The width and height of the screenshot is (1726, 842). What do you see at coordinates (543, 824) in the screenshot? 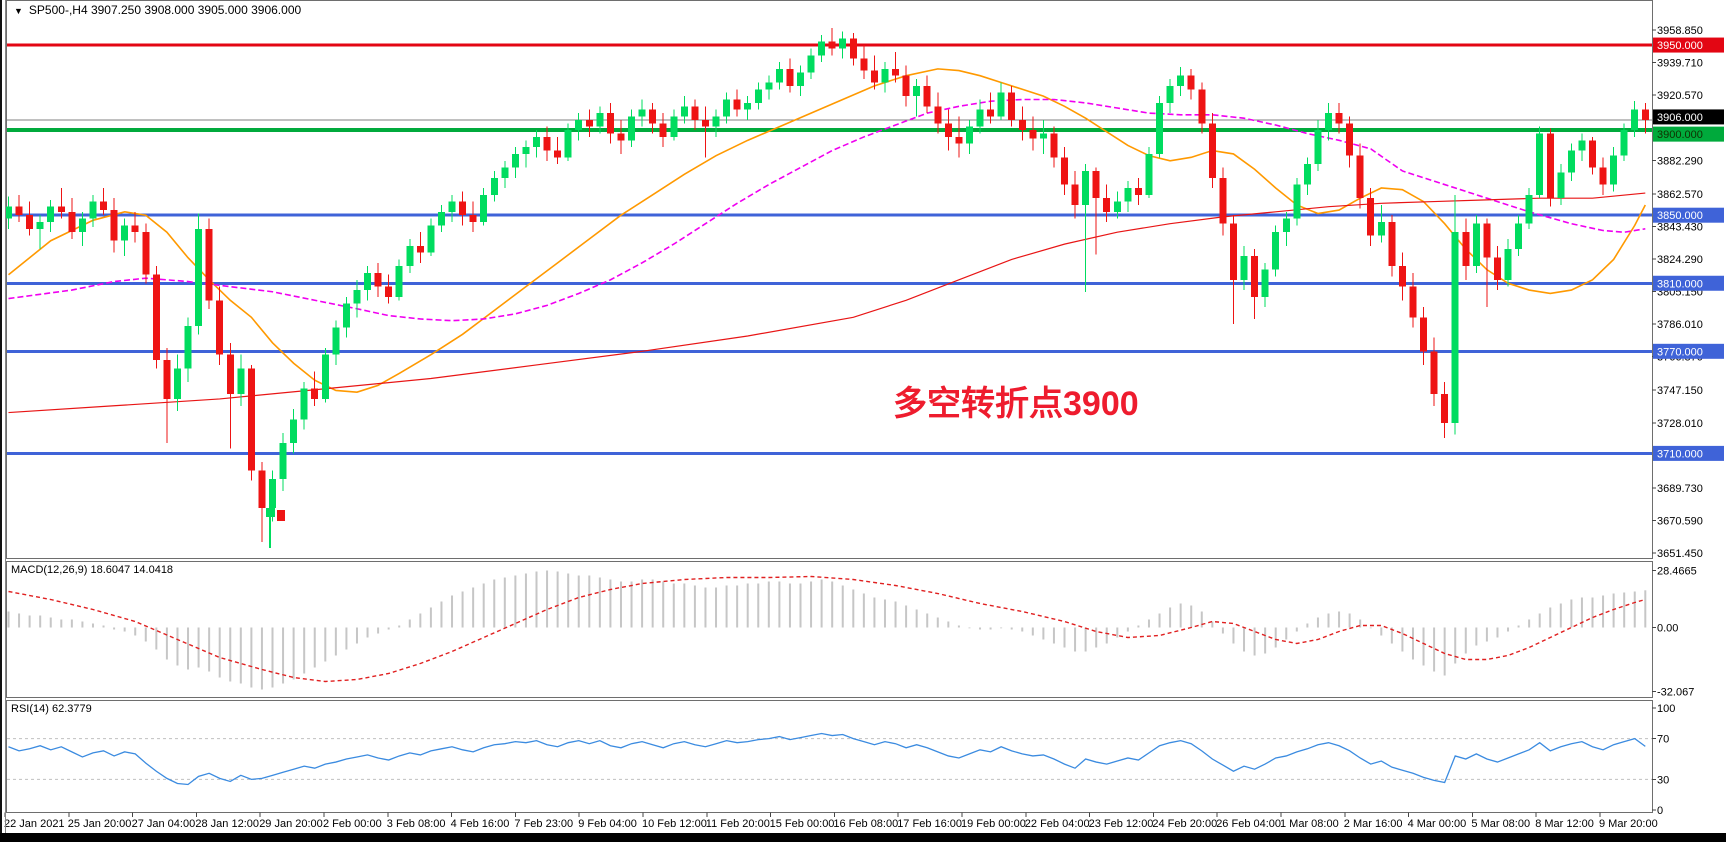
I see `date-axis-label: 7 Feb 23:00` at bounding box center [543, 824].